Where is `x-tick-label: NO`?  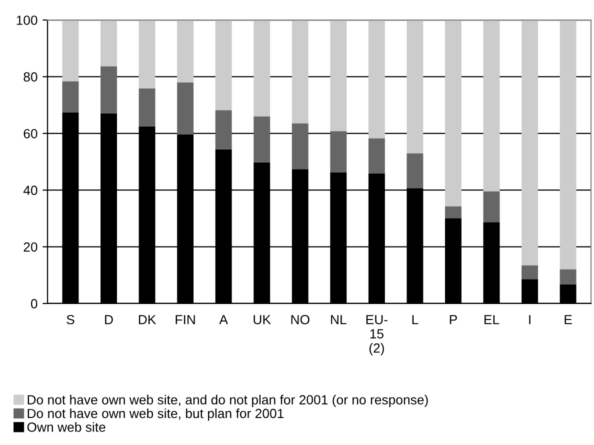 x-tick-label: NO is located at coordinates (300, 319).